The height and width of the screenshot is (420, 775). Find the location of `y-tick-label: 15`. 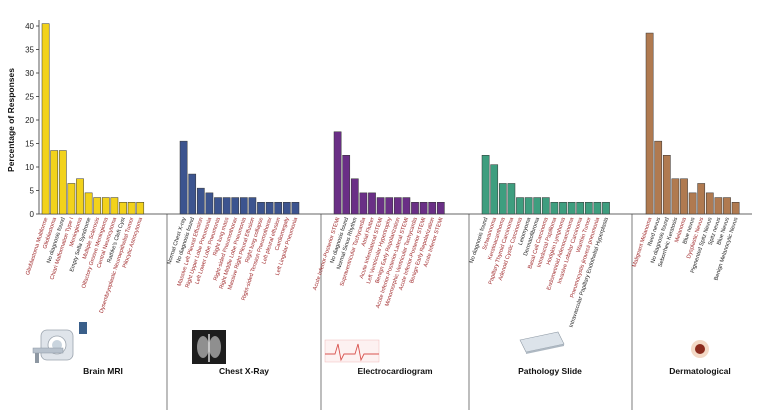

y-tick-label: 15 is located at coordinates (29, 144).